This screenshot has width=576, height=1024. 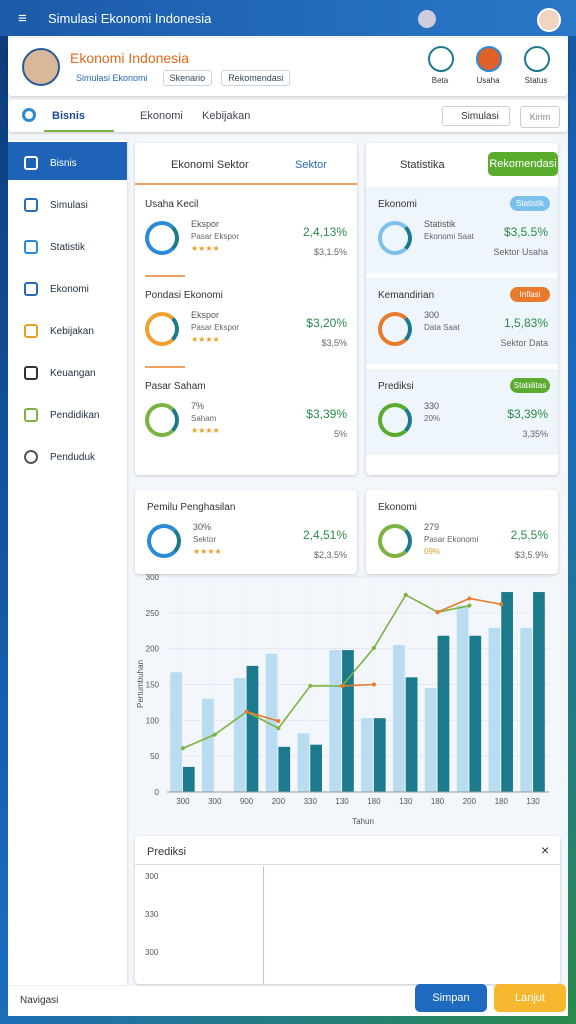 What do you see at coordinates (175, 386) in the screenshot?
I see `item-title: Pasar Saham` at bounding box center [175, 386].